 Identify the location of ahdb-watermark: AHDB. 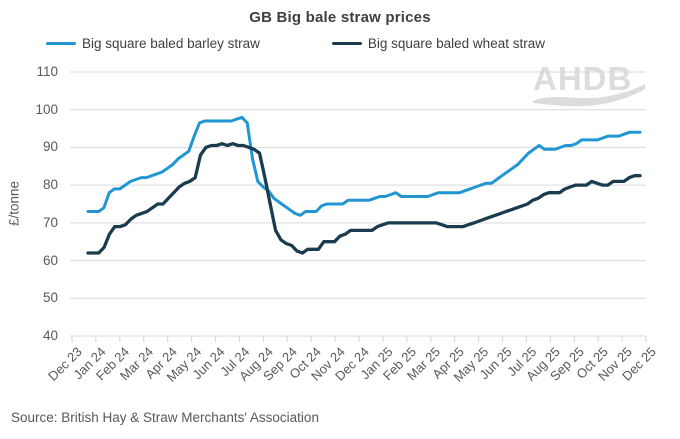
(589, 83).